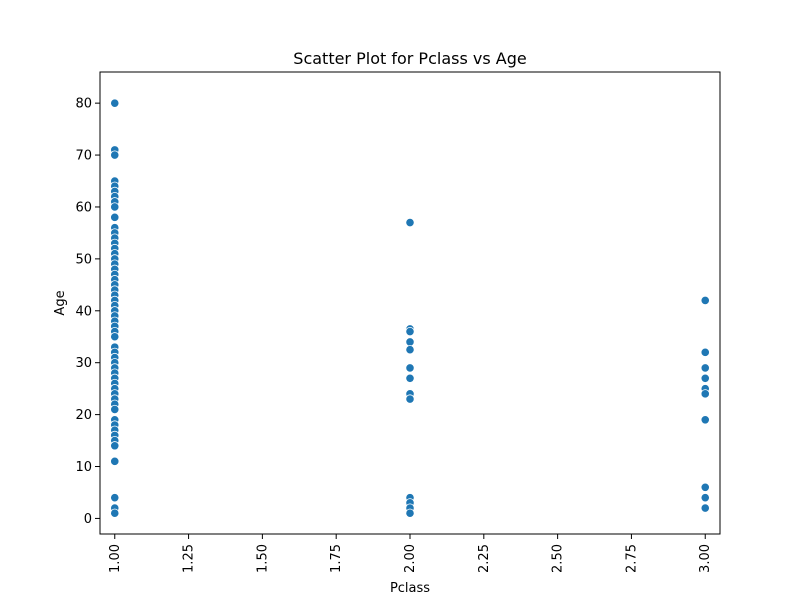  What do you see at coordinates (83, 311) in the screenshot?
I see `y-tick-label: 40` at bounding box center [83, 311].